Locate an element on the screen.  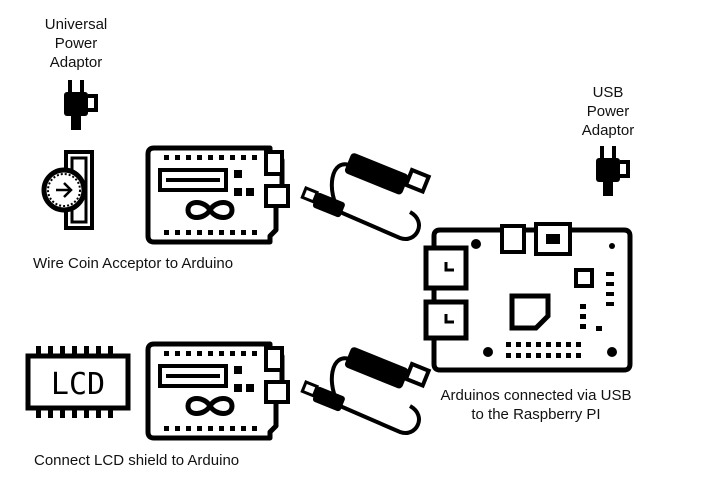
universal-power-adapter-icon is located at coordinates (80, 105).